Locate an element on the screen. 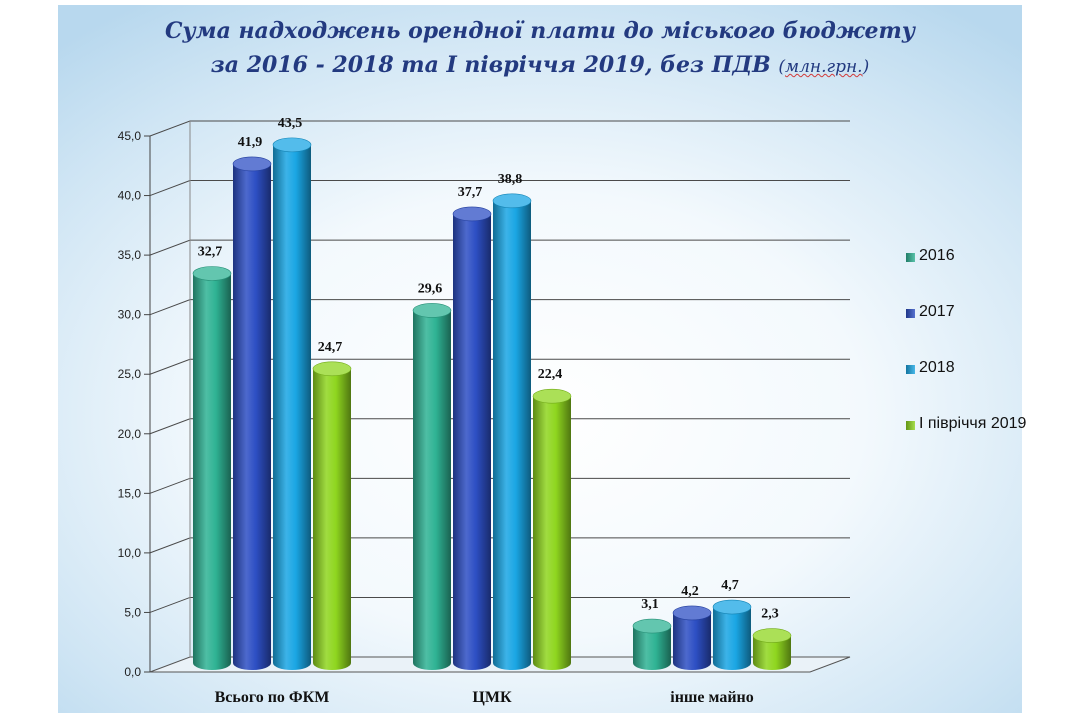 The image size is (1080, 720). title-unit-text: млн.грн. is located at coordinates (823, 67).